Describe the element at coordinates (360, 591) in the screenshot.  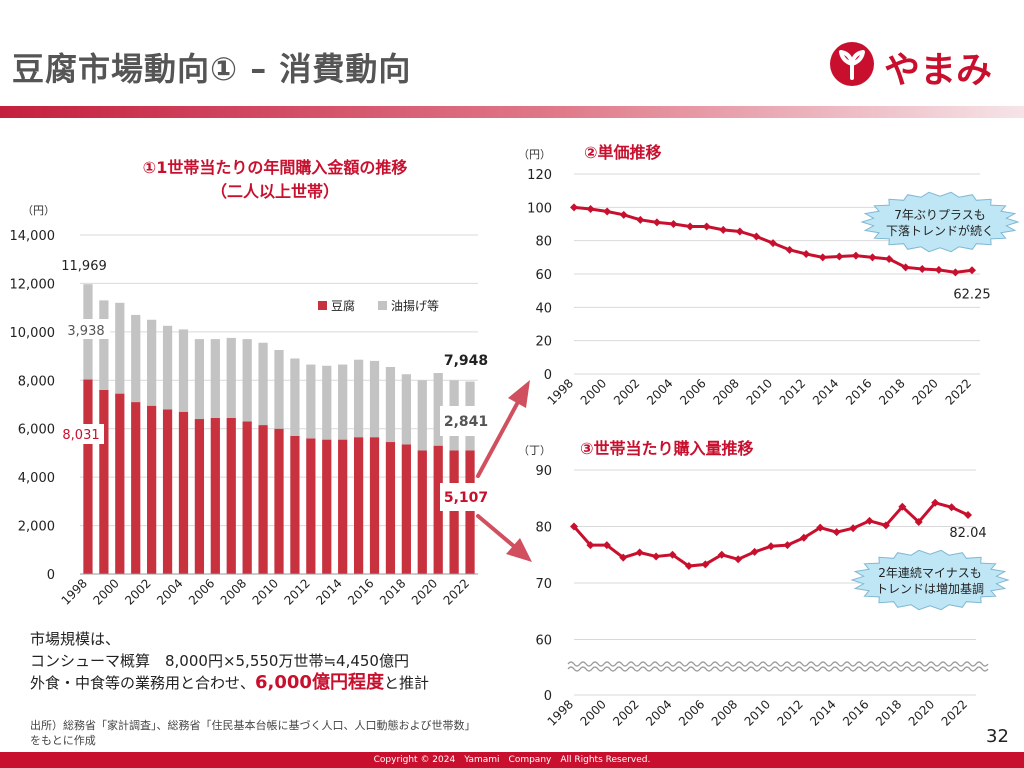
I see `chart1-xtick-label: 2016` at that location.